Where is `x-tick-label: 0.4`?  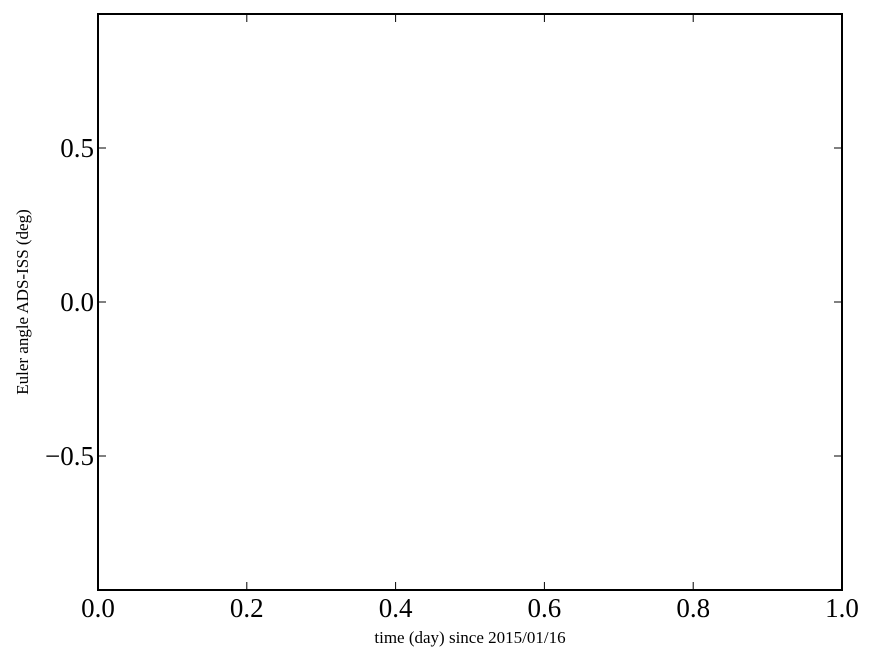 x-tick-label: 0.4 is located at coordinates (396, 608).